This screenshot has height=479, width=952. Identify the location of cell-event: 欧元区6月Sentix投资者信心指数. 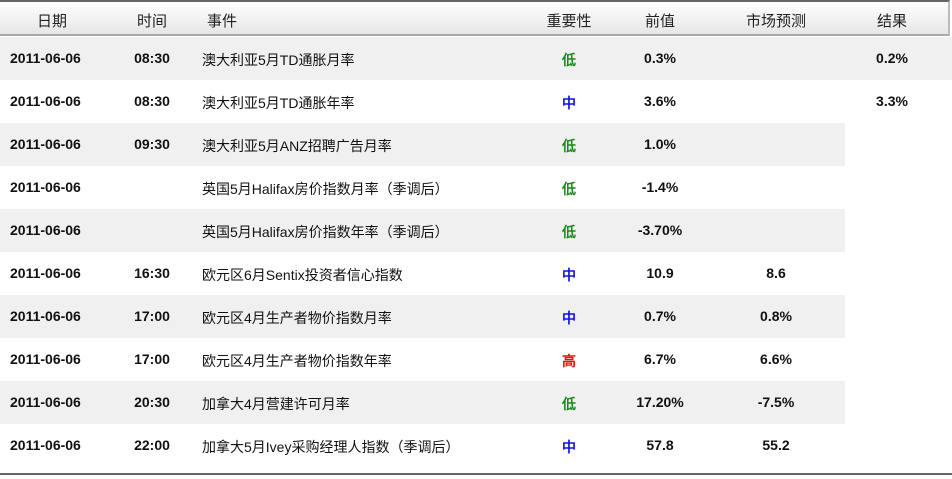
(302, 275).